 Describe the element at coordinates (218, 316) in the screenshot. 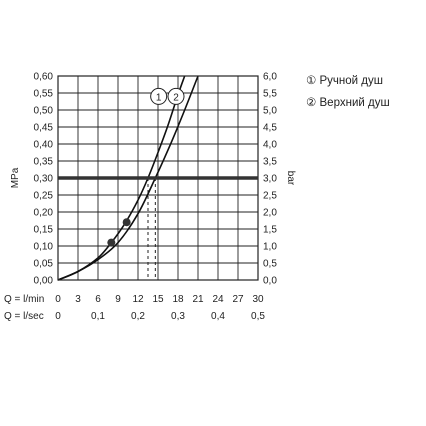

I see `x2-tick-label-4: 0,4` at that location.